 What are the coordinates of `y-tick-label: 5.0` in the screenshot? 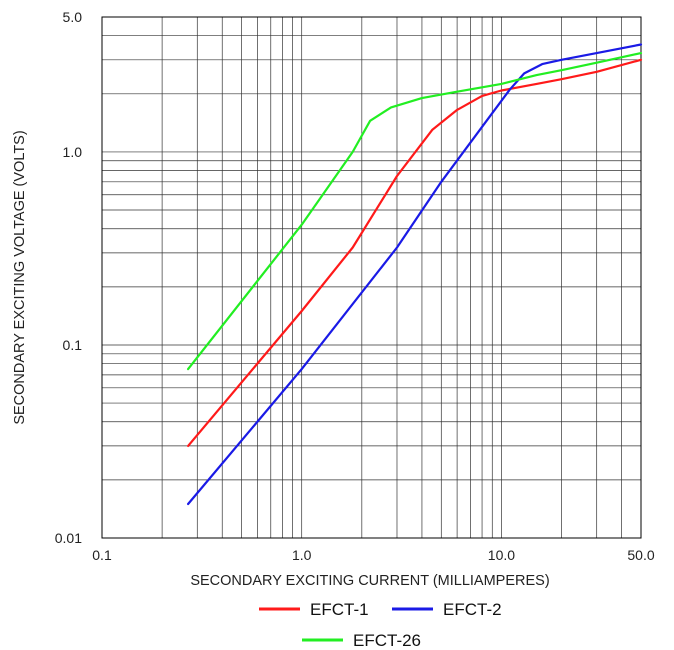 It's located at (73, 17).